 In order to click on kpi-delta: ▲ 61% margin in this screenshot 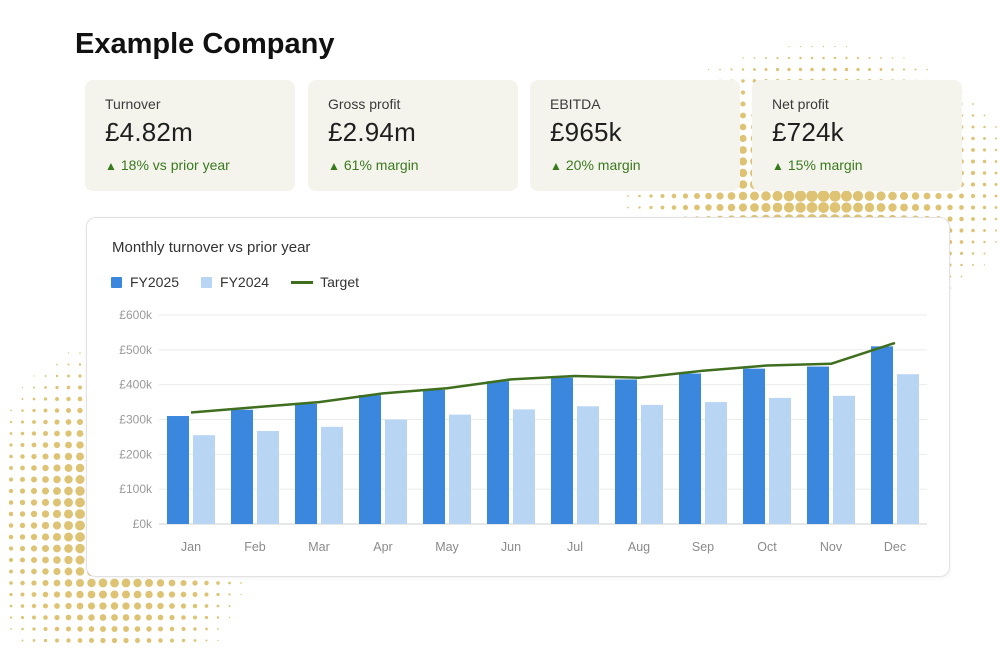, I will do `click(423, 165)`.